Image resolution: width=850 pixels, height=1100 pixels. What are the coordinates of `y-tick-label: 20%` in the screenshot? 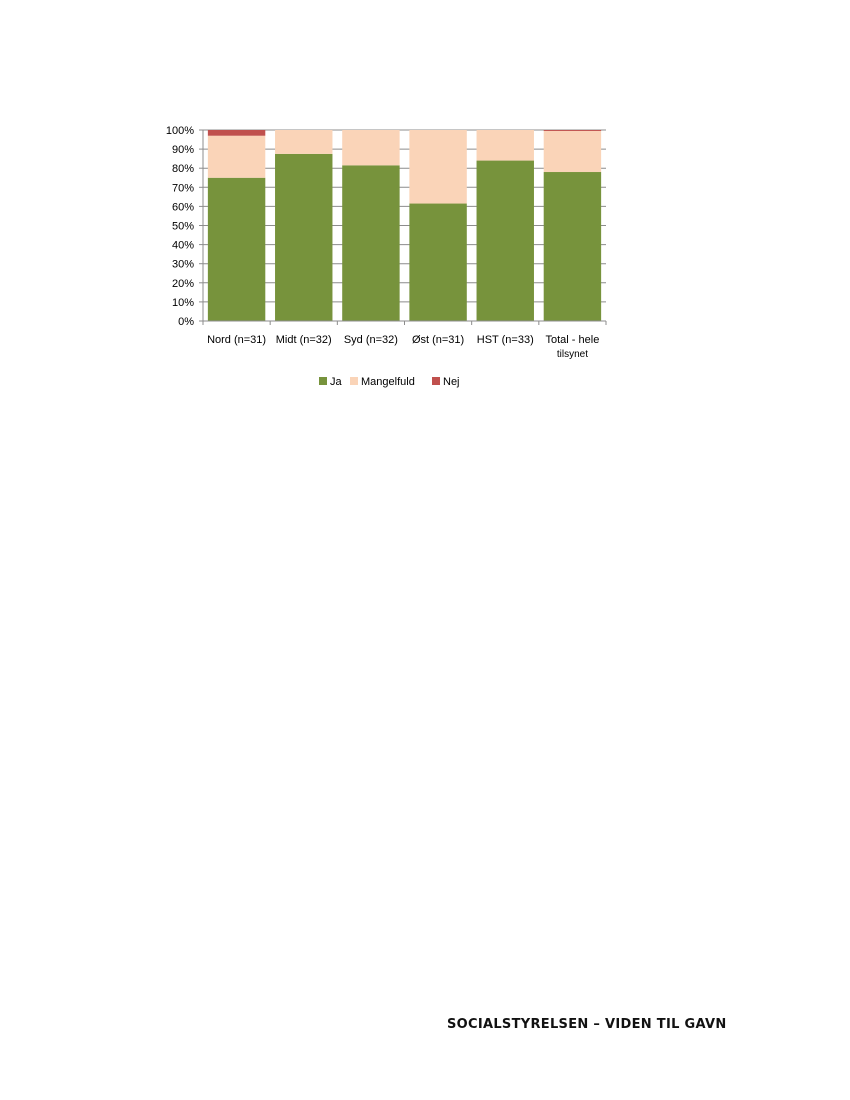 It's located at (183, 284).